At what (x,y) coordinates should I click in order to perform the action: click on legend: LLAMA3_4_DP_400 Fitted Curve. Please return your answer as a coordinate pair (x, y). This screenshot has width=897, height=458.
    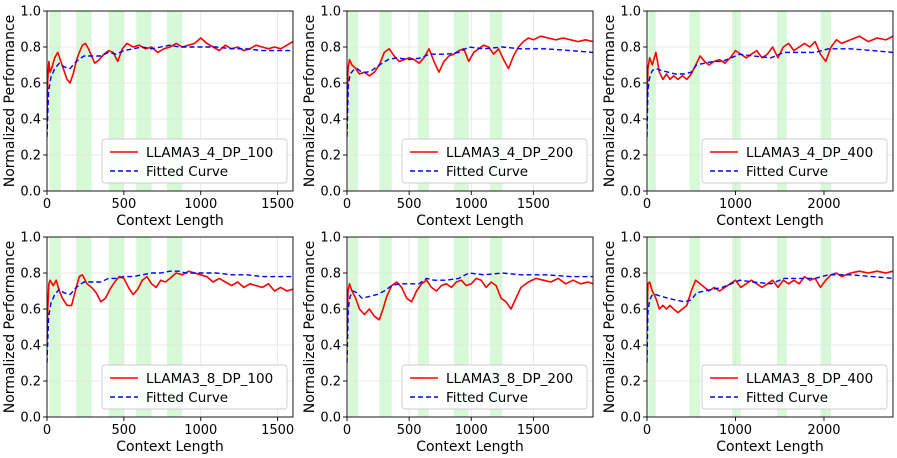
    Looking at the image, I should click on (794, 161).